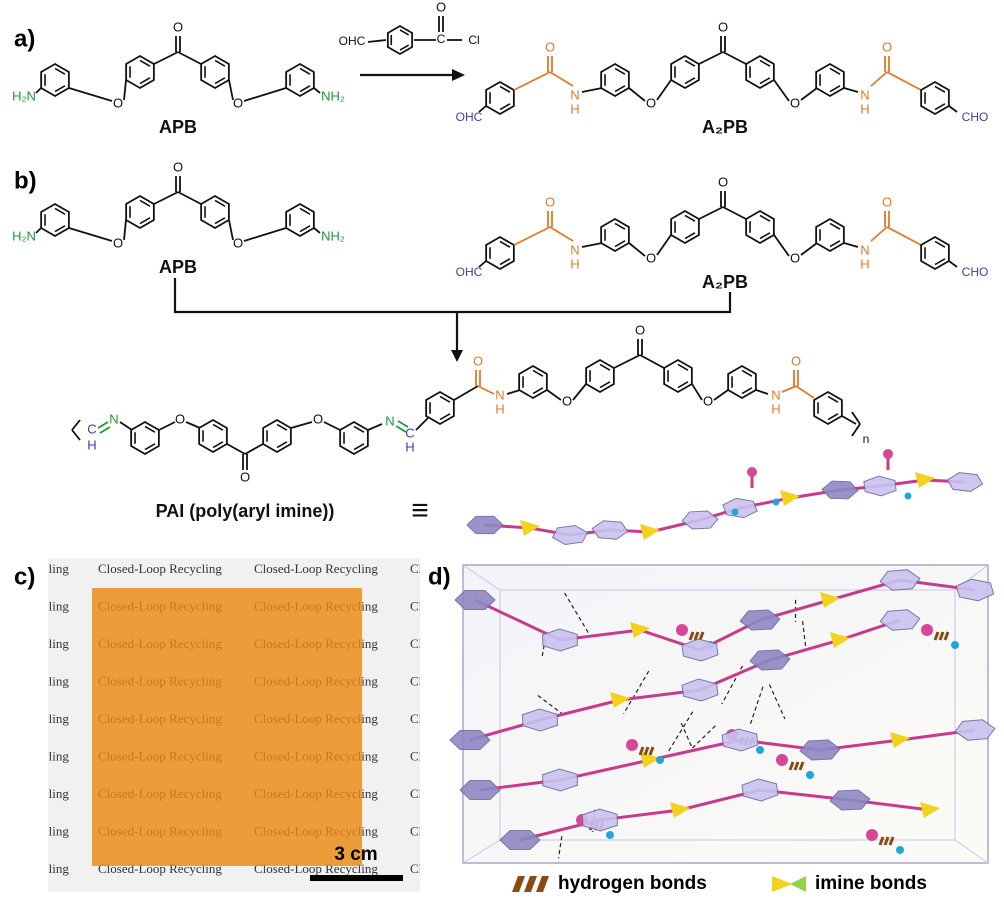  I want to click on scale-label: 3 cm, so click(355, 854).